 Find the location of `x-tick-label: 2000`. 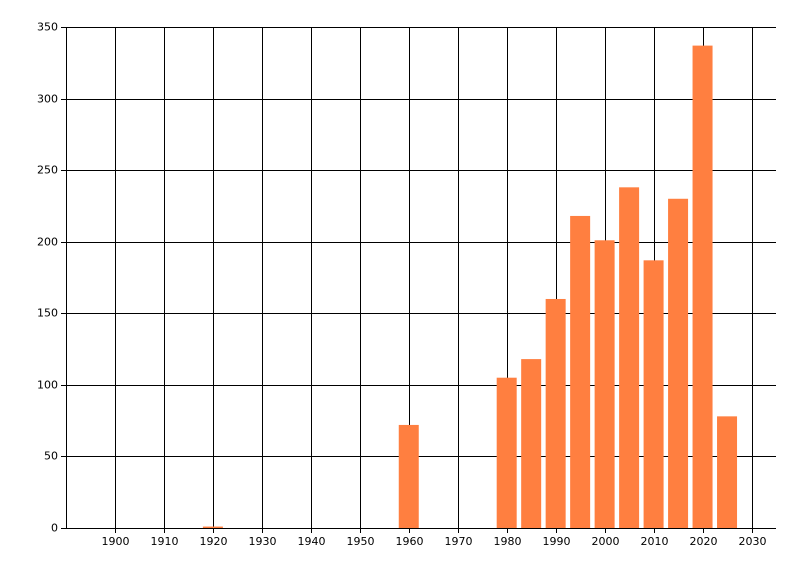

x-tick-label: 2000 is located at coordinates (606, 541).